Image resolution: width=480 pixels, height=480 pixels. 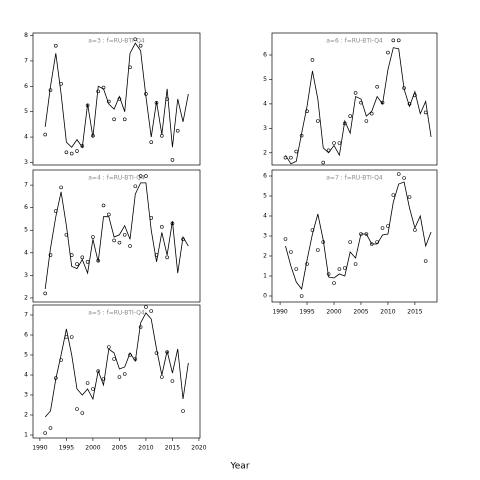 What do you see at coordinates (26, 35) in the screenshot?
I see `y-tick-label: 8` at bounding box center [26, 35].